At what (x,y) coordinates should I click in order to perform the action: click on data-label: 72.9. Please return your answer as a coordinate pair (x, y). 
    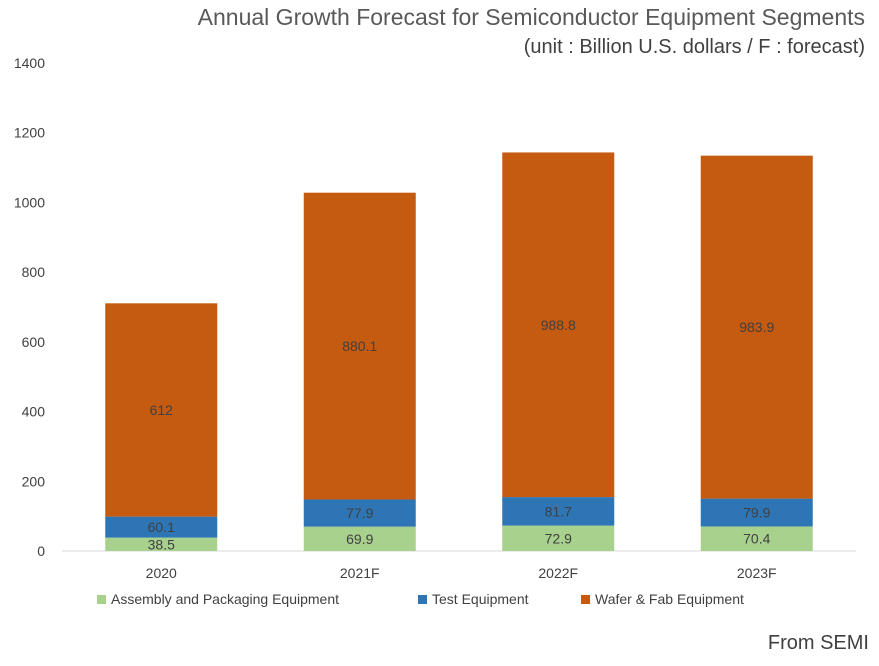
    Looking at the image, I should click on (558, 538).